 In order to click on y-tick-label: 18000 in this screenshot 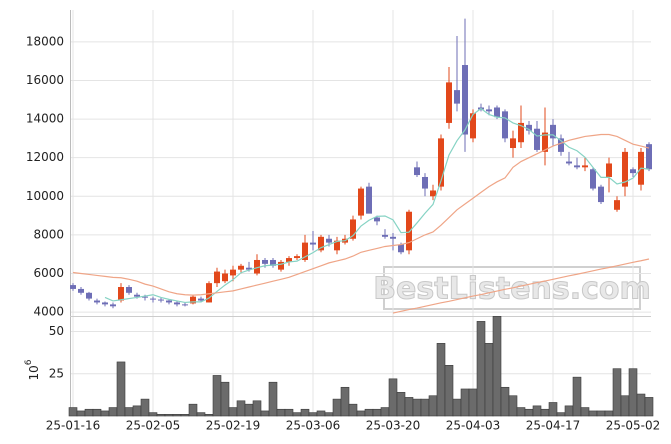, I will do `click(45, 41)`.